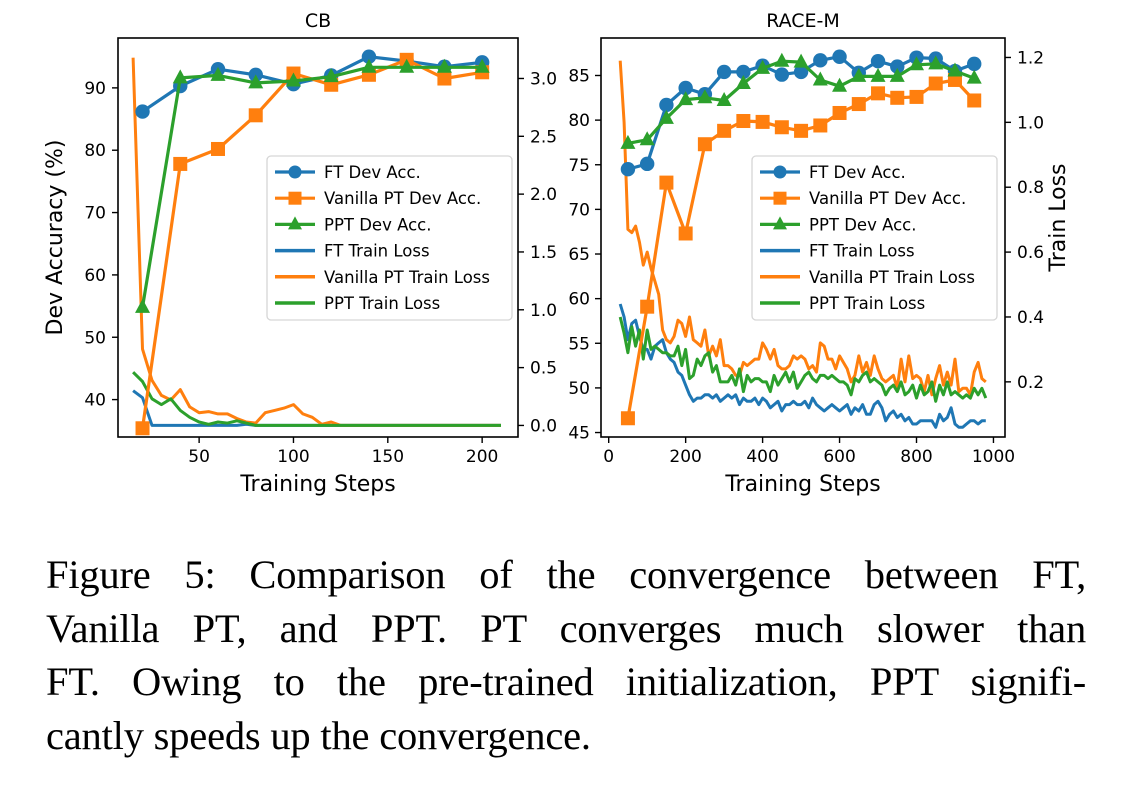  What do you see at coordinates (1030, 383) in the screenshot?
I see `y2-tick-label: 0.2` at bounding box center [1030, 383].